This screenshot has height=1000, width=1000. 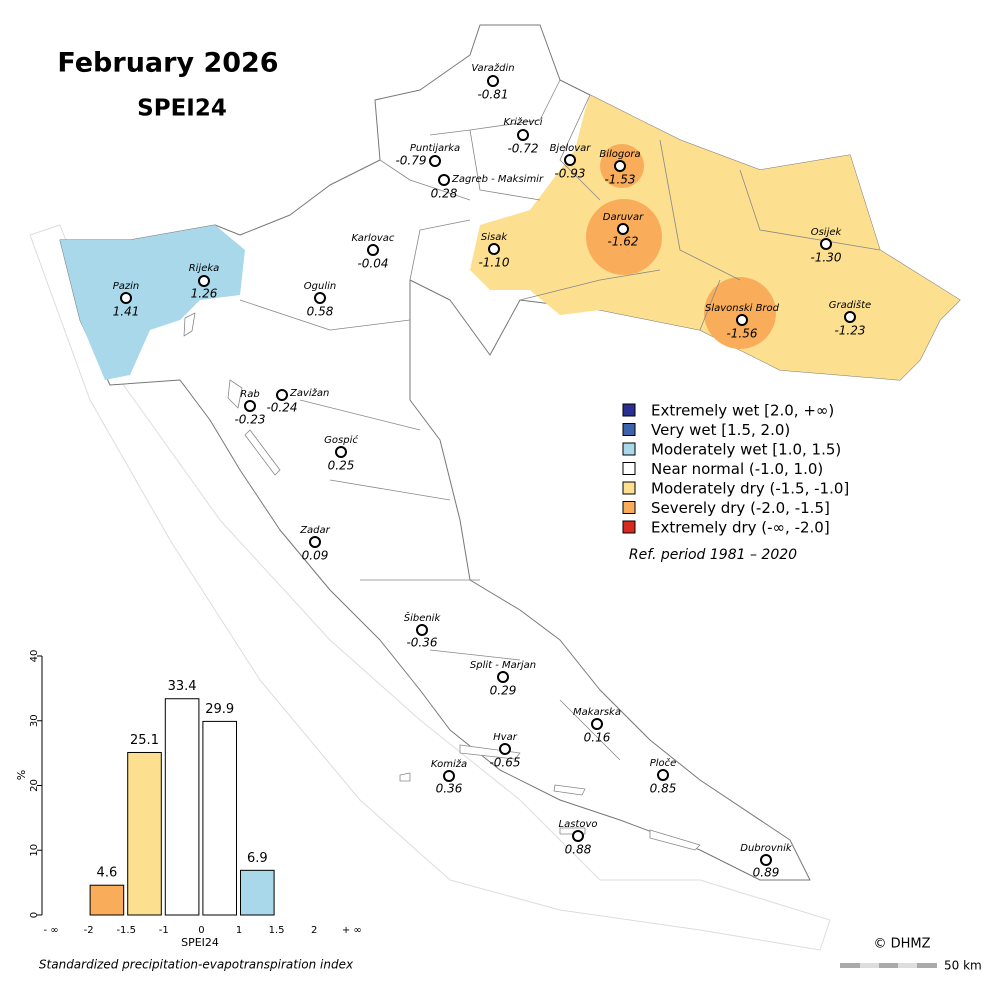 I want to click on y-tick-label: 20, so click(x=34, y=785).